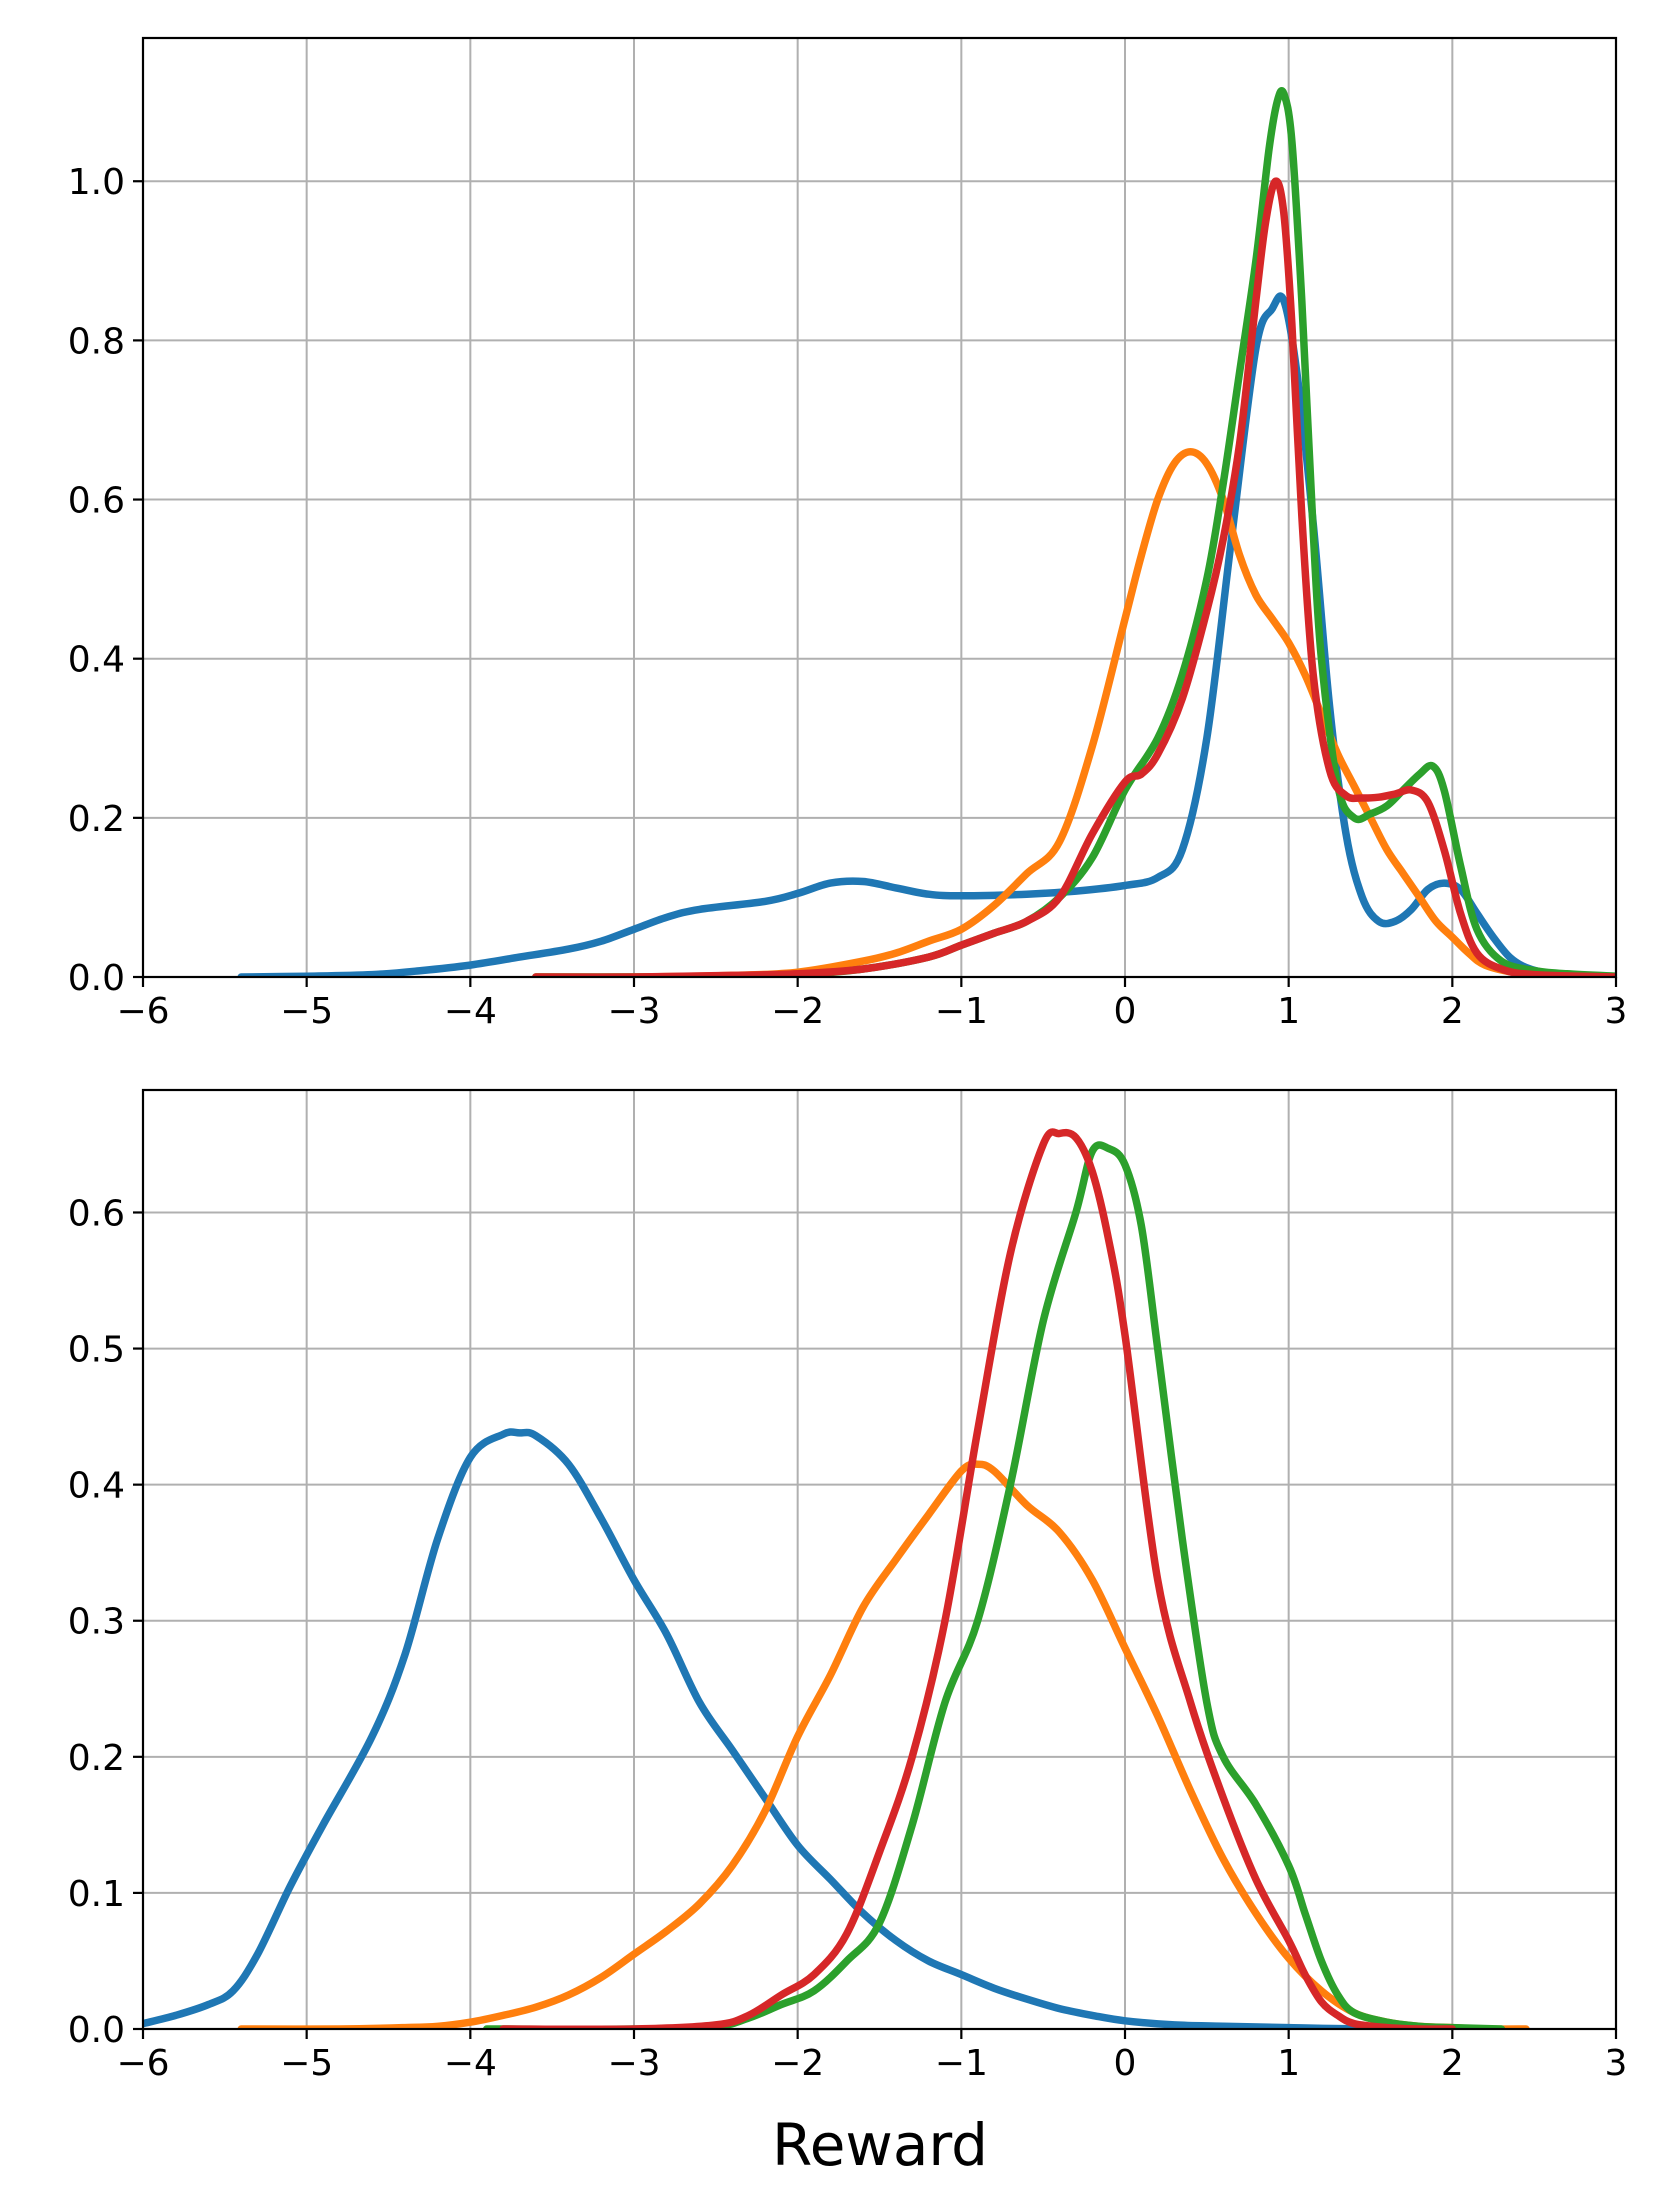 Image resolution: width=1659 pixels, height=2212 pixels. I want to click on x-axis-label: Reward, so click(880, 2145).